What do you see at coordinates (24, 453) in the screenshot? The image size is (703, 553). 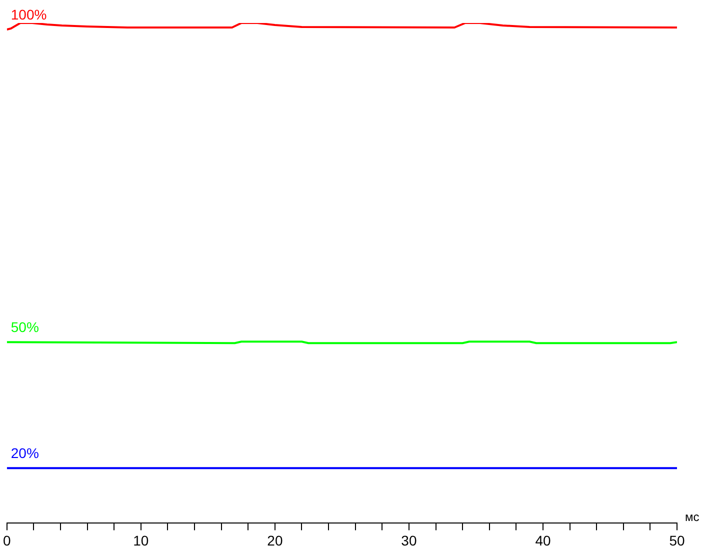 I see `series-label: 20%` at bounding box center [24, 453].